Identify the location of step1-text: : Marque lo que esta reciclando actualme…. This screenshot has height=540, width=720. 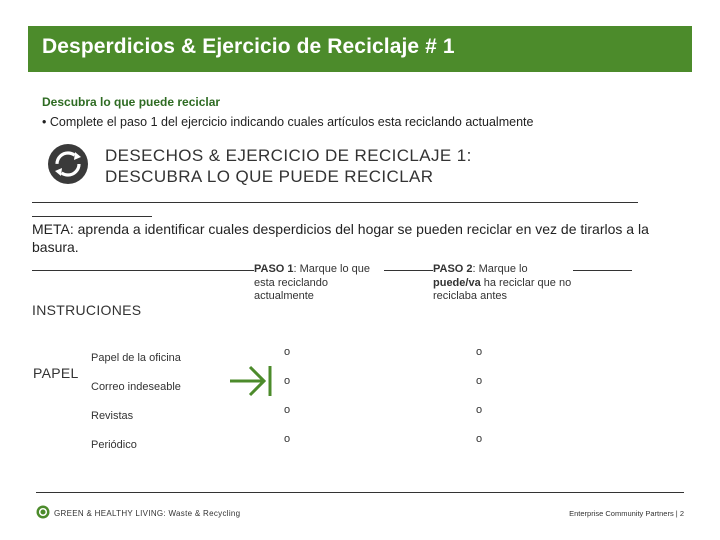
(312, 282).